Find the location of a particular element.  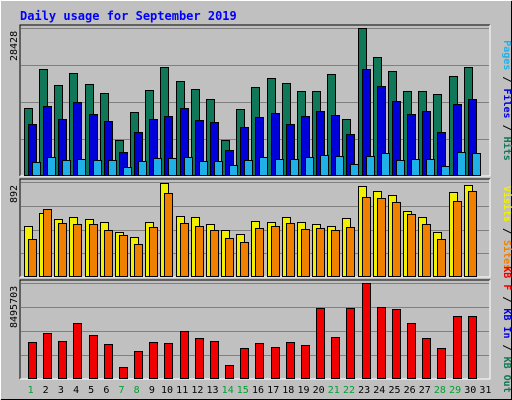

x-tick-label: 23 is located at coordinates (364, 390).